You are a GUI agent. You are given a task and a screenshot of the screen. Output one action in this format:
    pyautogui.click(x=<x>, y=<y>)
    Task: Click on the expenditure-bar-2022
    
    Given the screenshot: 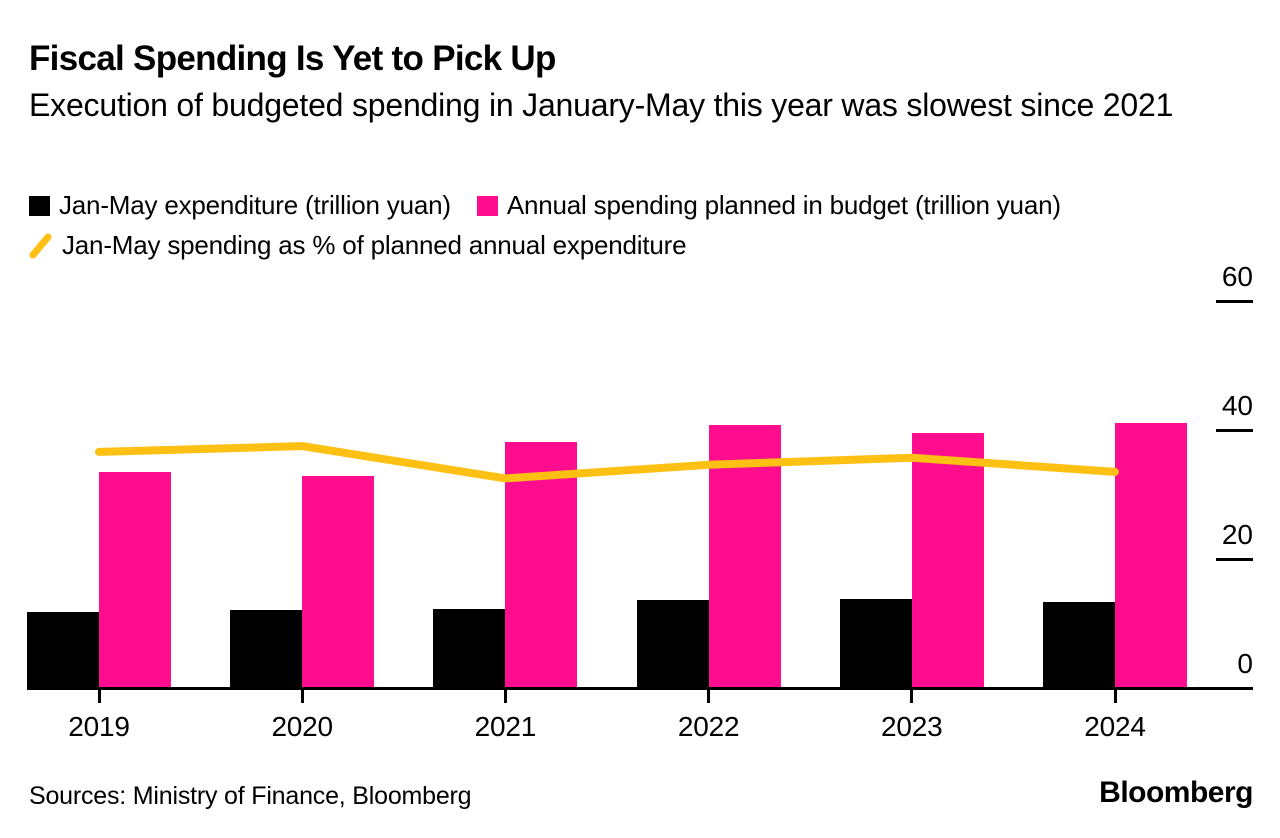 What is the action you would take?
    pyautogui.click(x=672, y=644)
    